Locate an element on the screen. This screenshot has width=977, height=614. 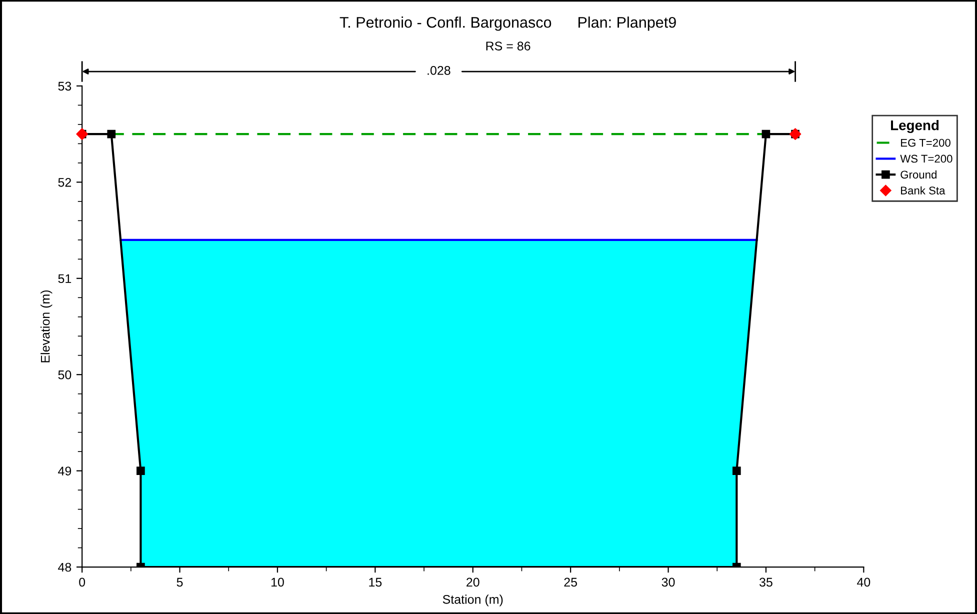
x-tick-label: 10 is located at coordinates (277, 582).